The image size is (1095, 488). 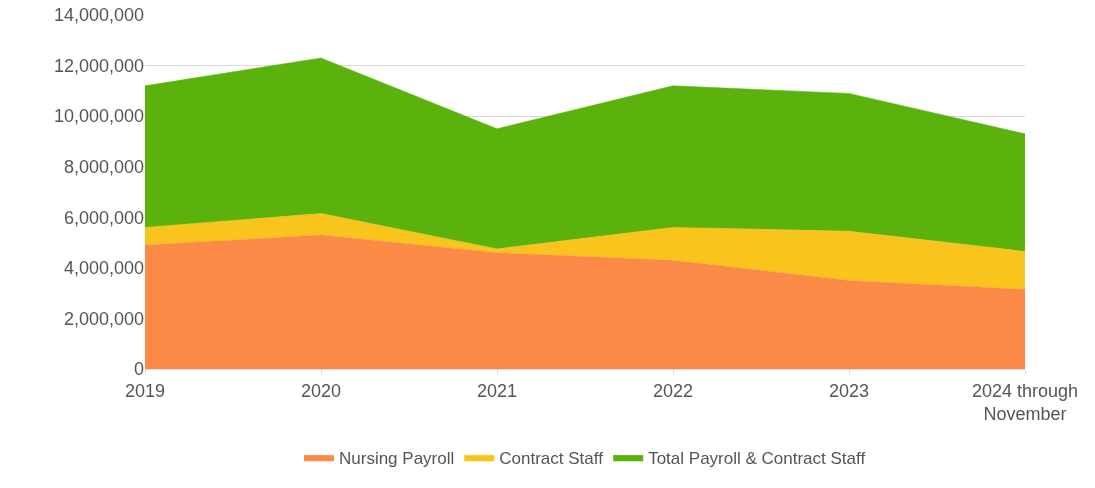 I want to click on x-tick-label: 2023, so click(x=849, y=390).